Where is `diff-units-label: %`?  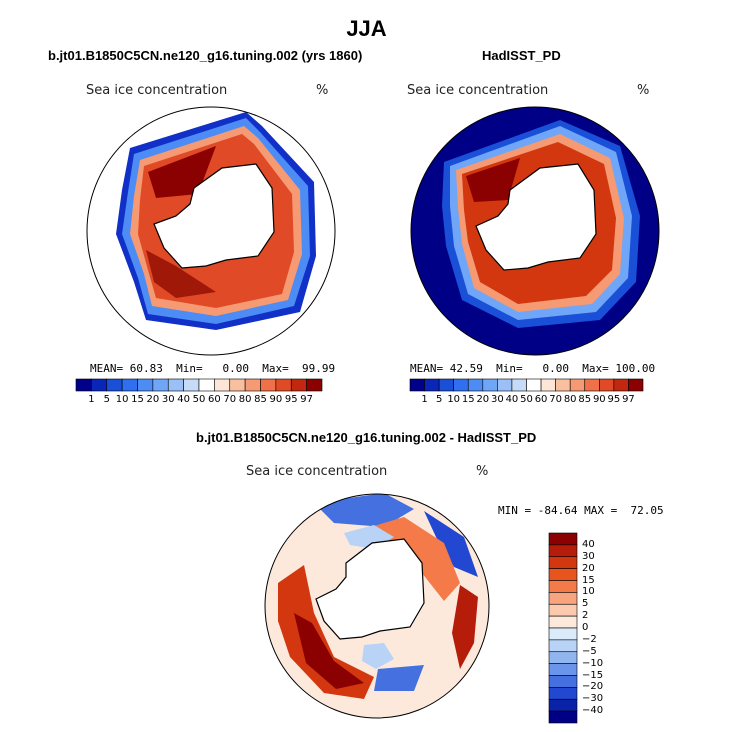 diff-units-label: % is located at coordinates (482, 471).